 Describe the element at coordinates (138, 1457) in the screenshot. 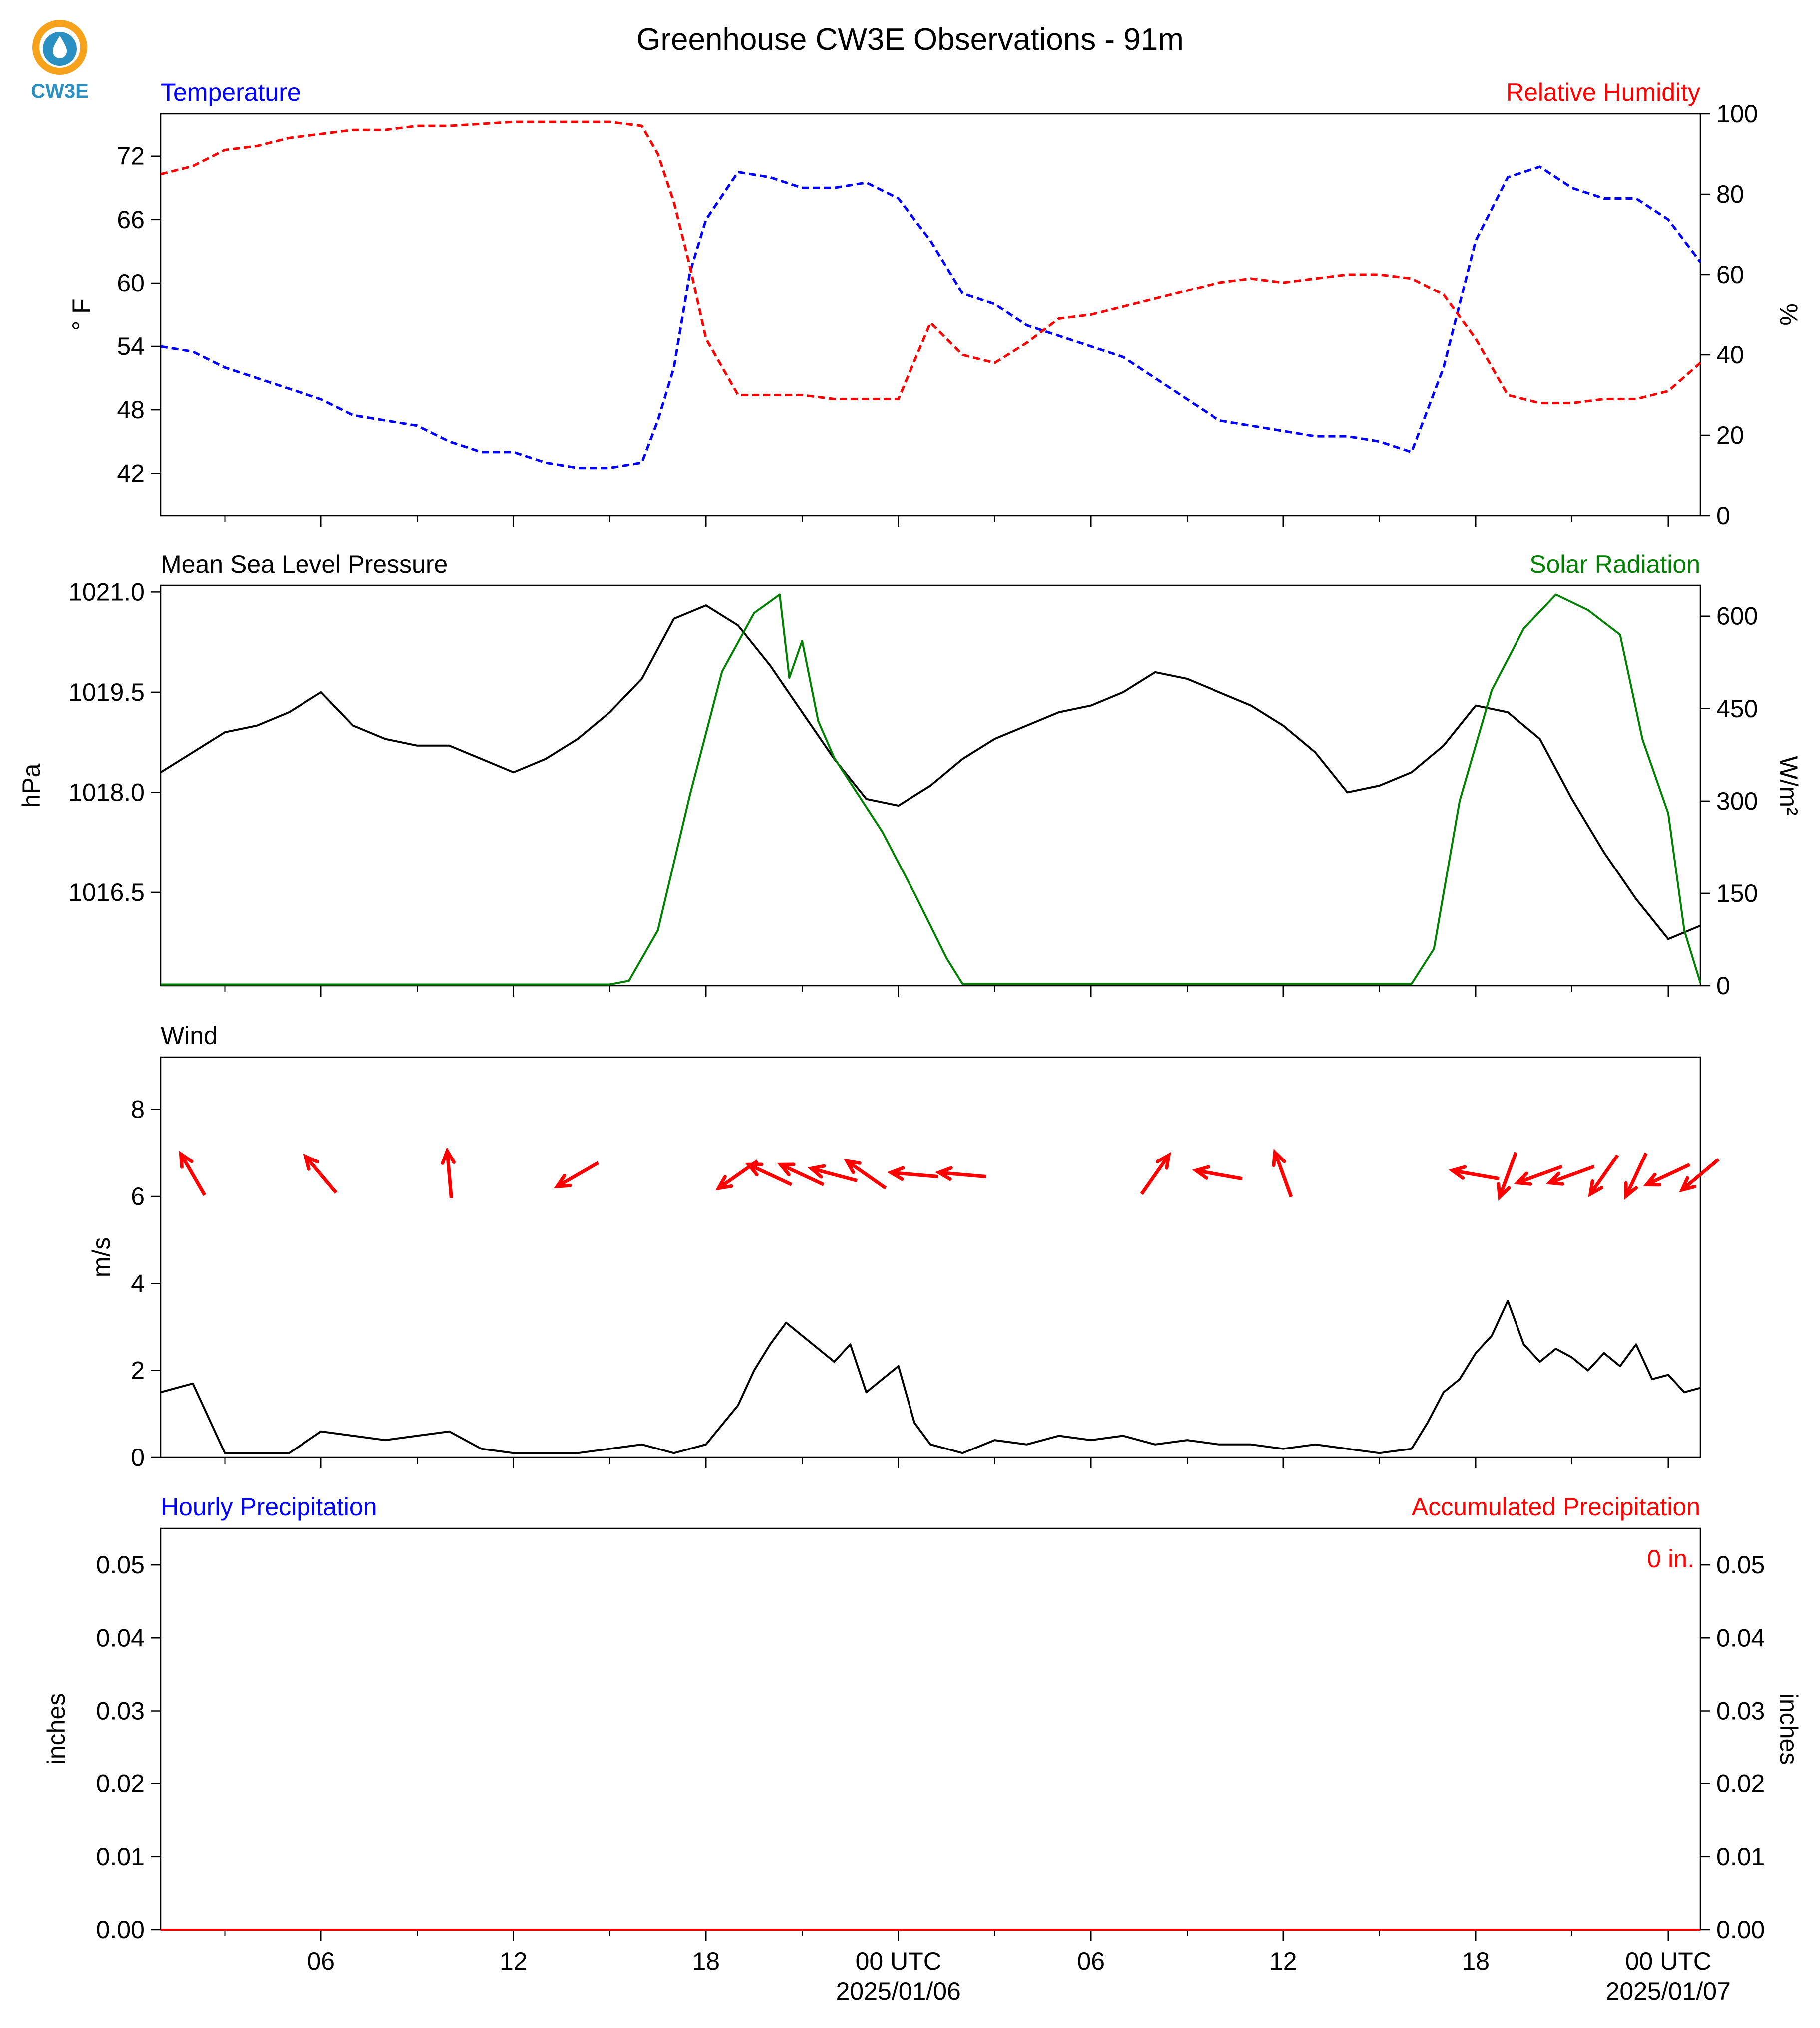

I see `y-tick-label: 0` at that location.